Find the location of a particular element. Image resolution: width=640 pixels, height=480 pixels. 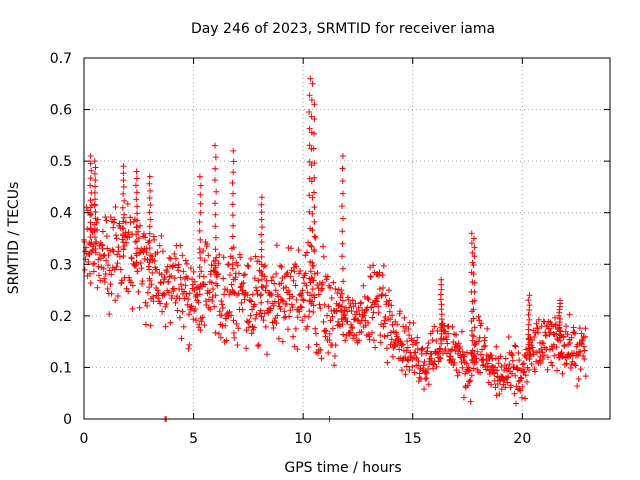

x-tick-label: 15 is located at coordinates (413, 439).